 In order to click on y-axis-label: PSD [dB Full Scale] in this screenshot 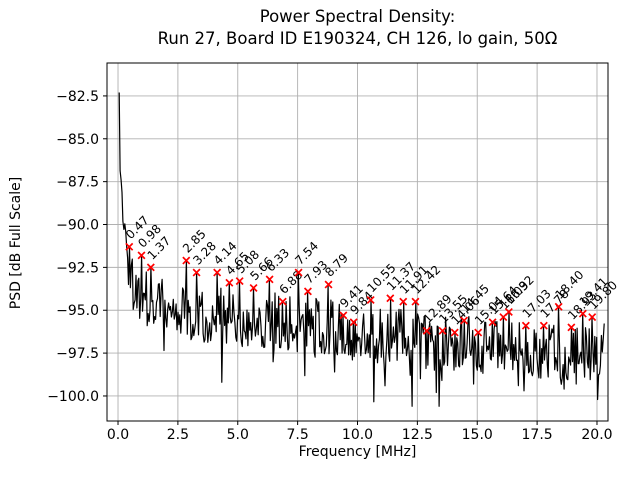, I will do `click(16, 243)`.